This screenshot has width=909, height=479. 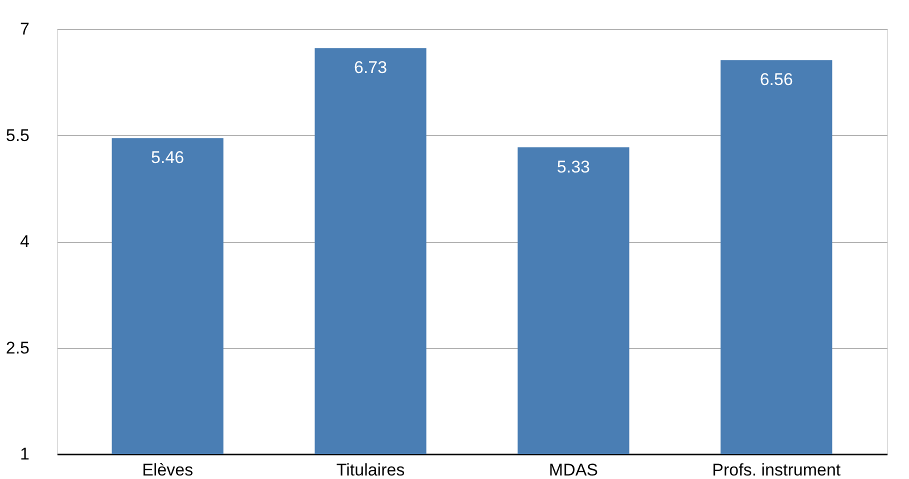 I want to click on x-tick-label: Elèves, so click(x=168, y=469).